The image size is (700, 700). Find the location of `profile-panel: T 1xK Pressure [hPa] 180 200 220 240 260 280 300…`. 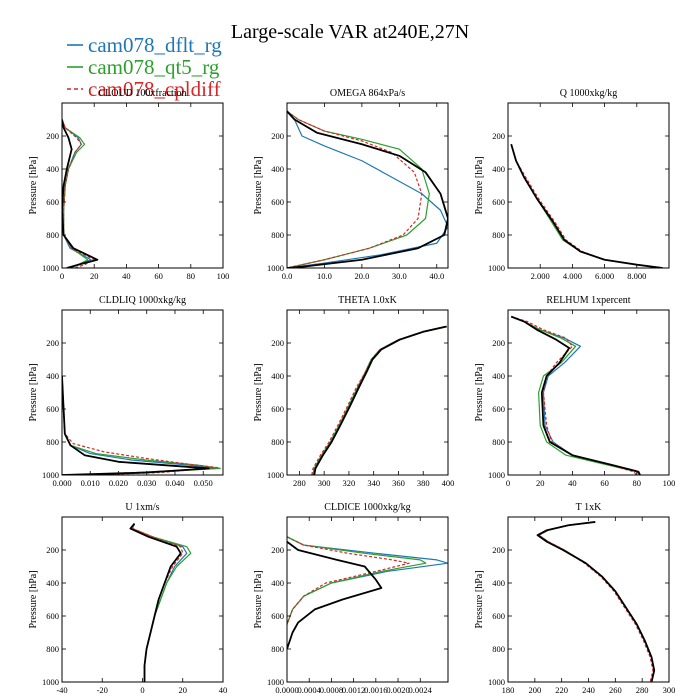

profile-panel: T 1xK Pressure [hPa] 180 200 220 240 260 280 300… is located at coordinates (574, 598).